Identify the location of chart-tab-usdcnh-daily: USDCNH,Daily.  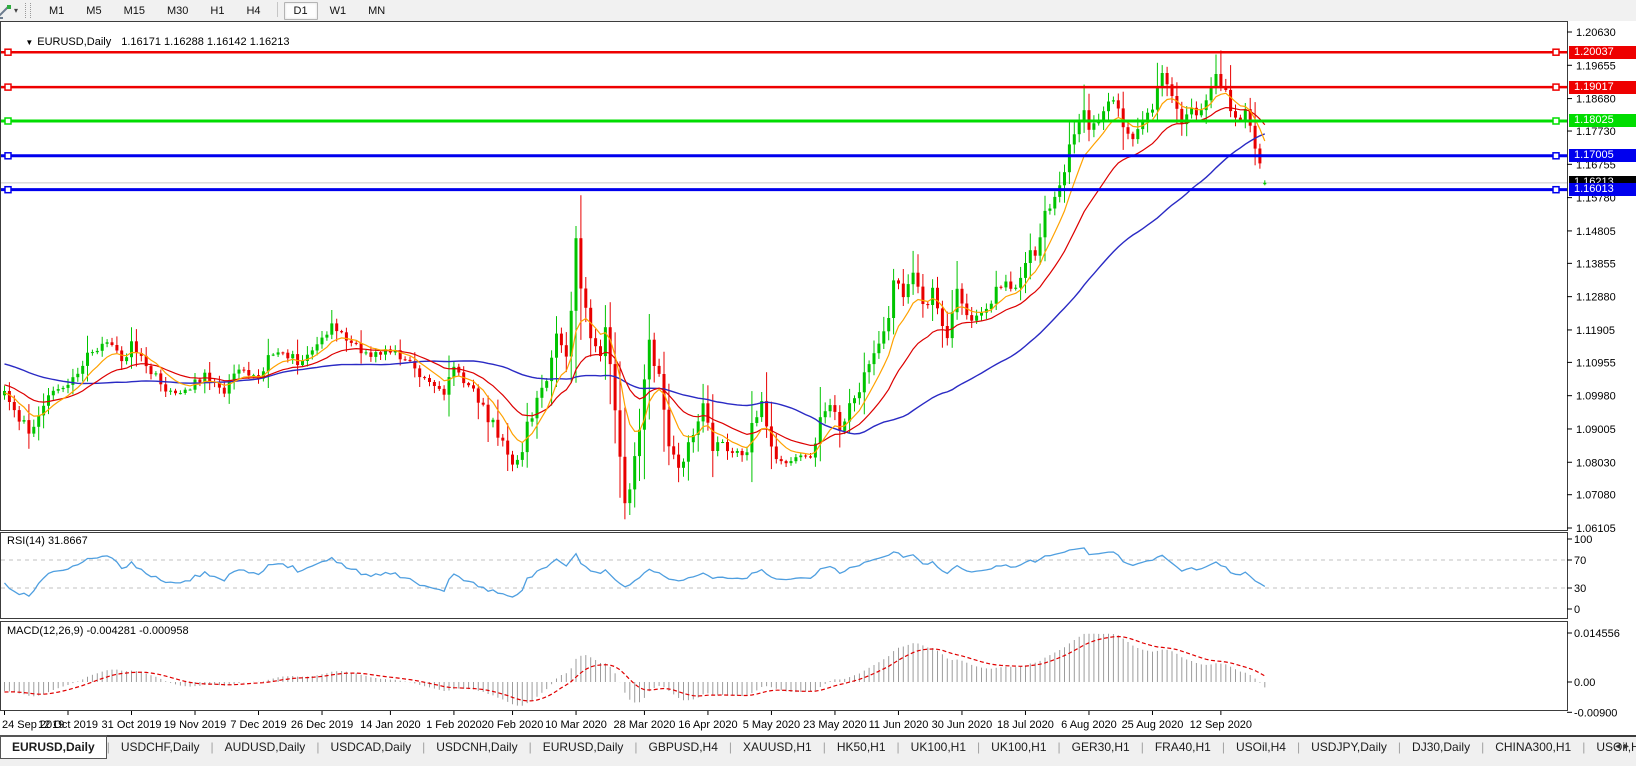
(477, 747).